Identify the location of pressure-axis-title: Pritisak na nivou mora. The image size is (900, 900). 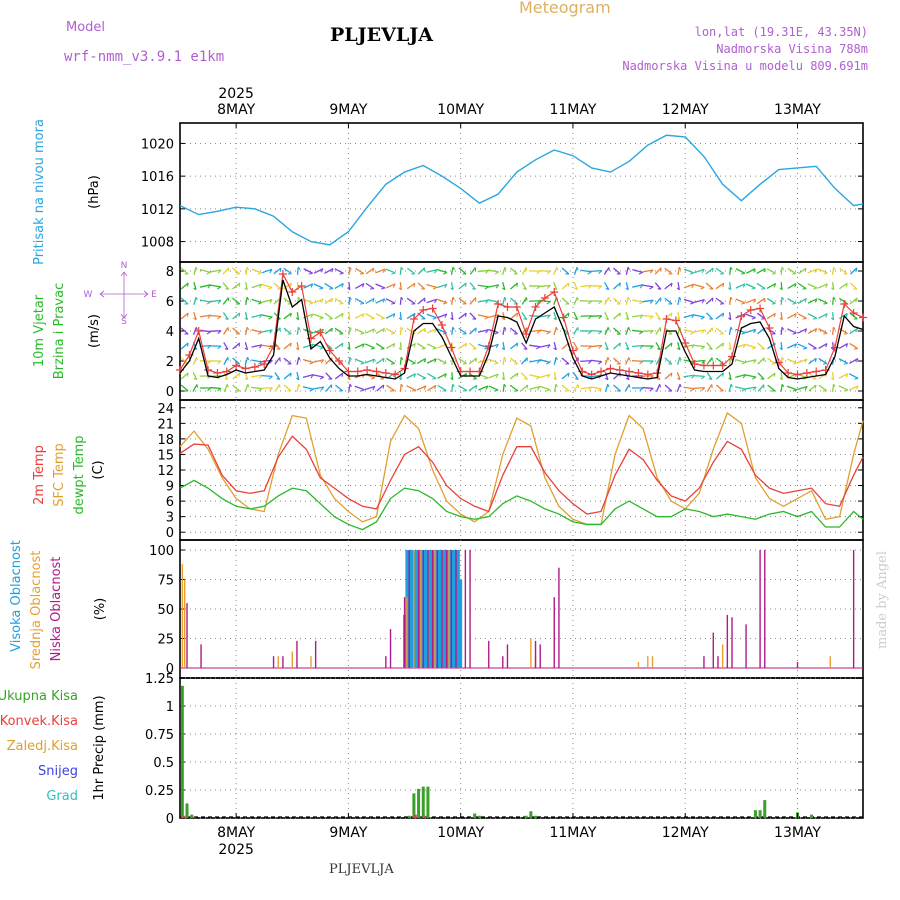
(39, 192).